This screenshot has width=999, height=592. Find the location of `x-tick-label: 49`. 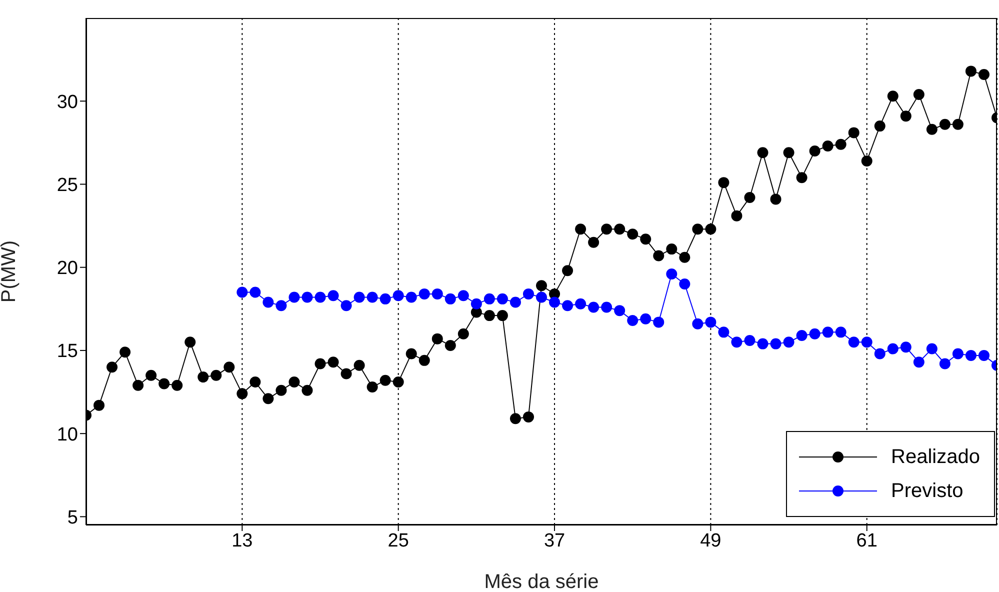

x-tick-label: 49 is located at coordinates (711, 541).